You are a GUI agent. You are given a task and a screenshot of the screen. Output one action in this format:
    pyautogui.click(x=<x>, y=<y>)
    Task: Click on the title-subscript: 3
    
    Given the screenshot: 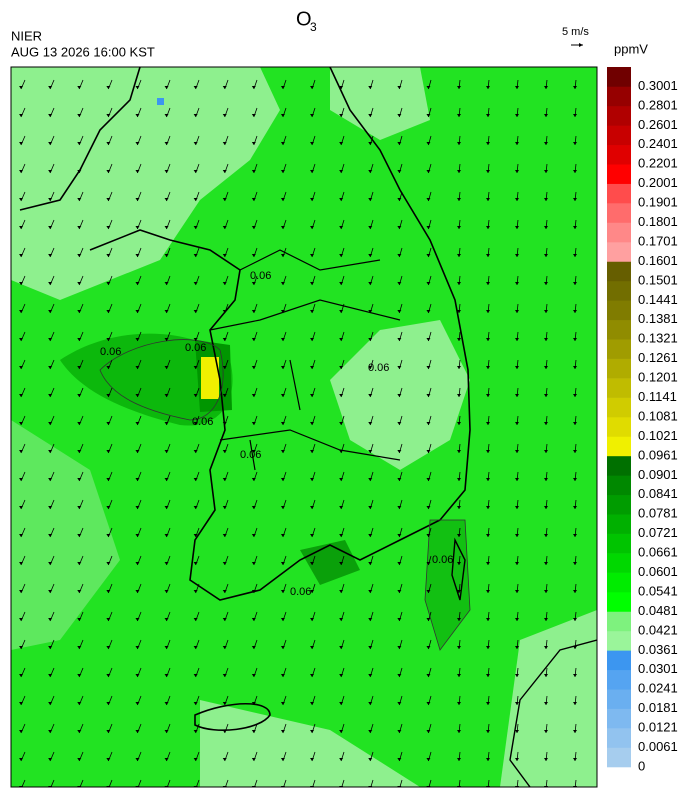 What is the action you would take?
    pyautogui.click(x=313, y=27)
    